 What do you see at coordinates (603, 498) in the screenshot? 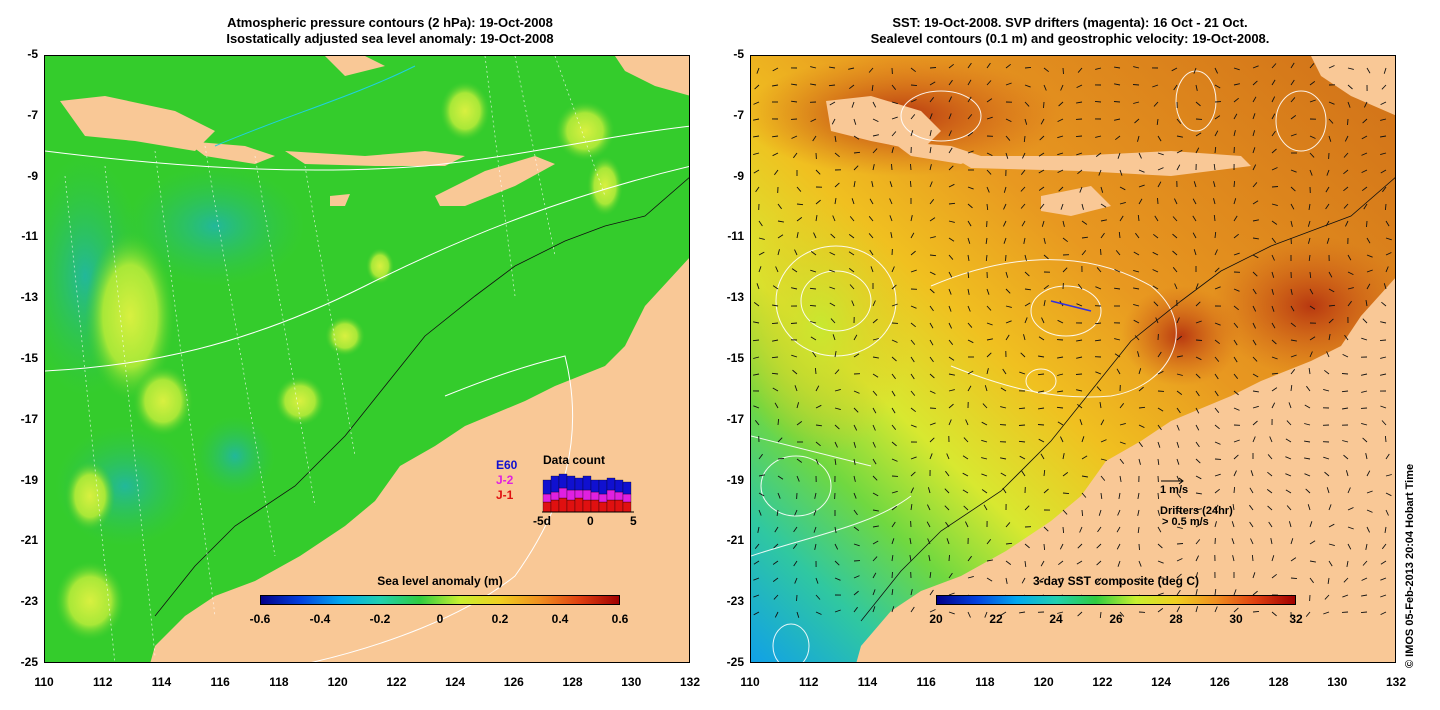
I see `data-count-bar` at bounding box center [603, 498].